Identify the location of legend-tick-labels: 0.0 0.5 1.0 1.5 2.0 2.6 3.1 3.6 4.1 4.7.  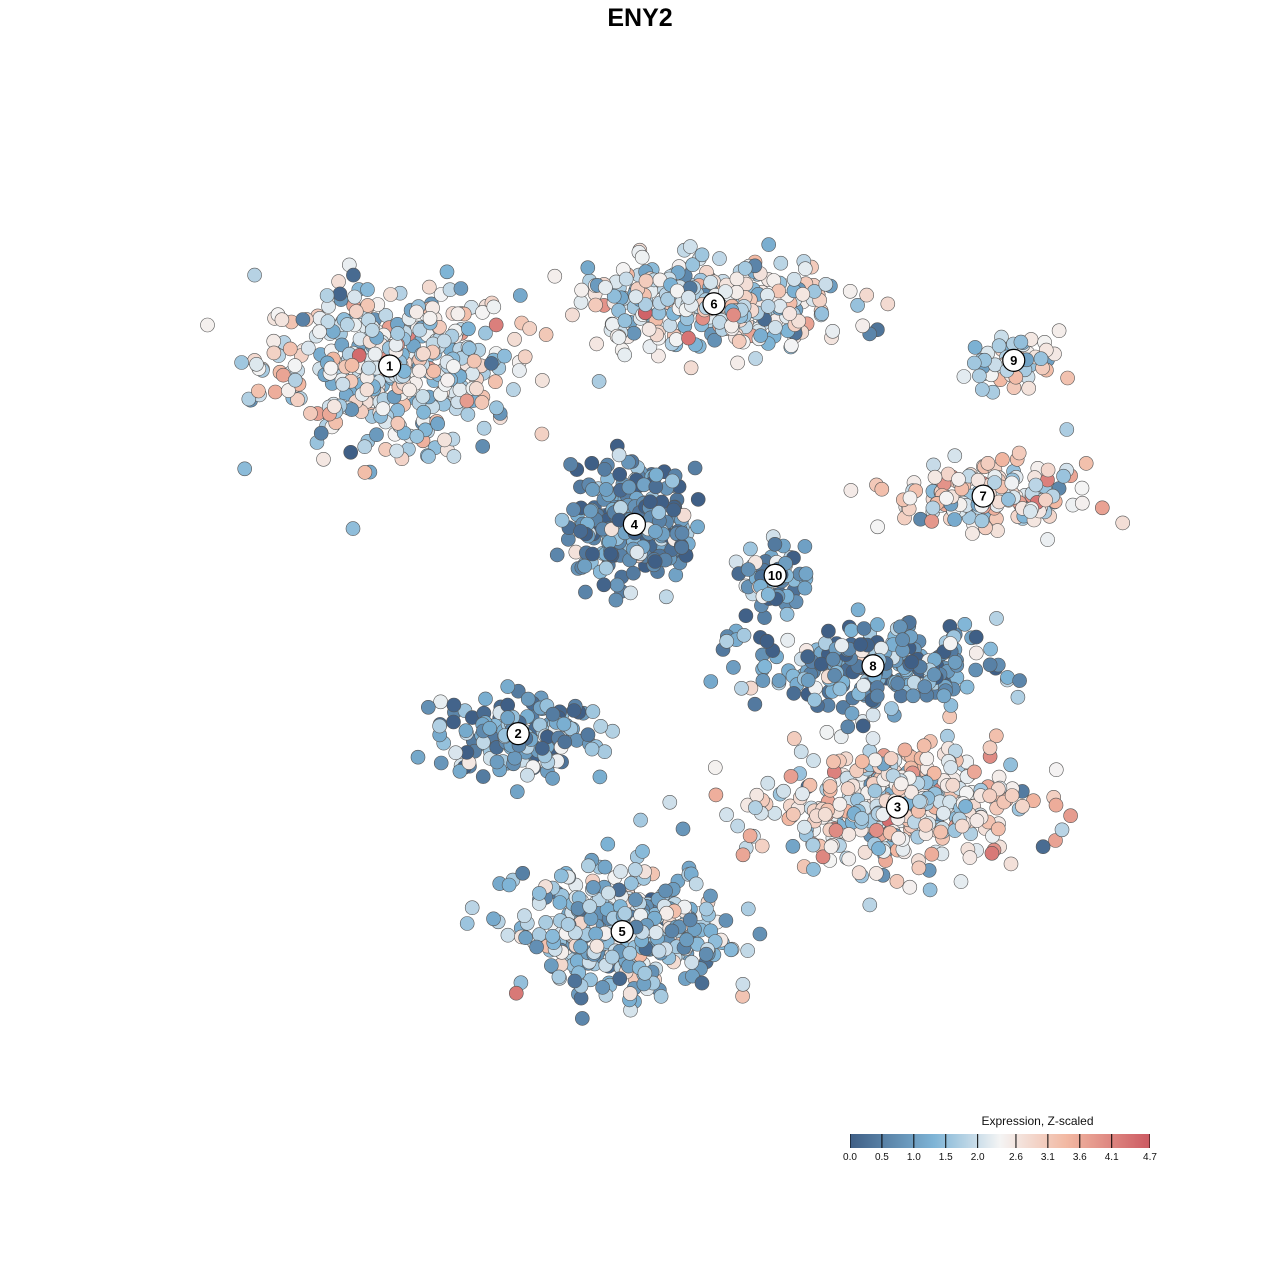
(1000, 1160).